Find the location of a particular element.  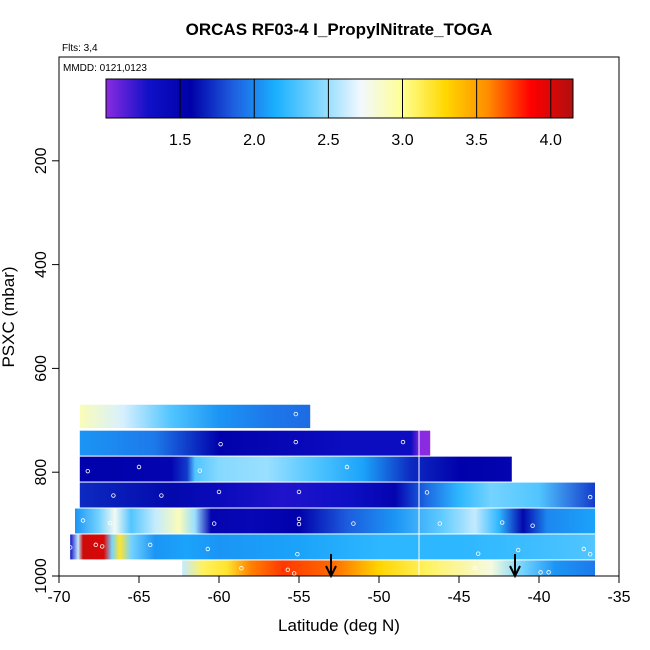

colorbar-tick-label: 2.0 is located at coordinates (254, 140).